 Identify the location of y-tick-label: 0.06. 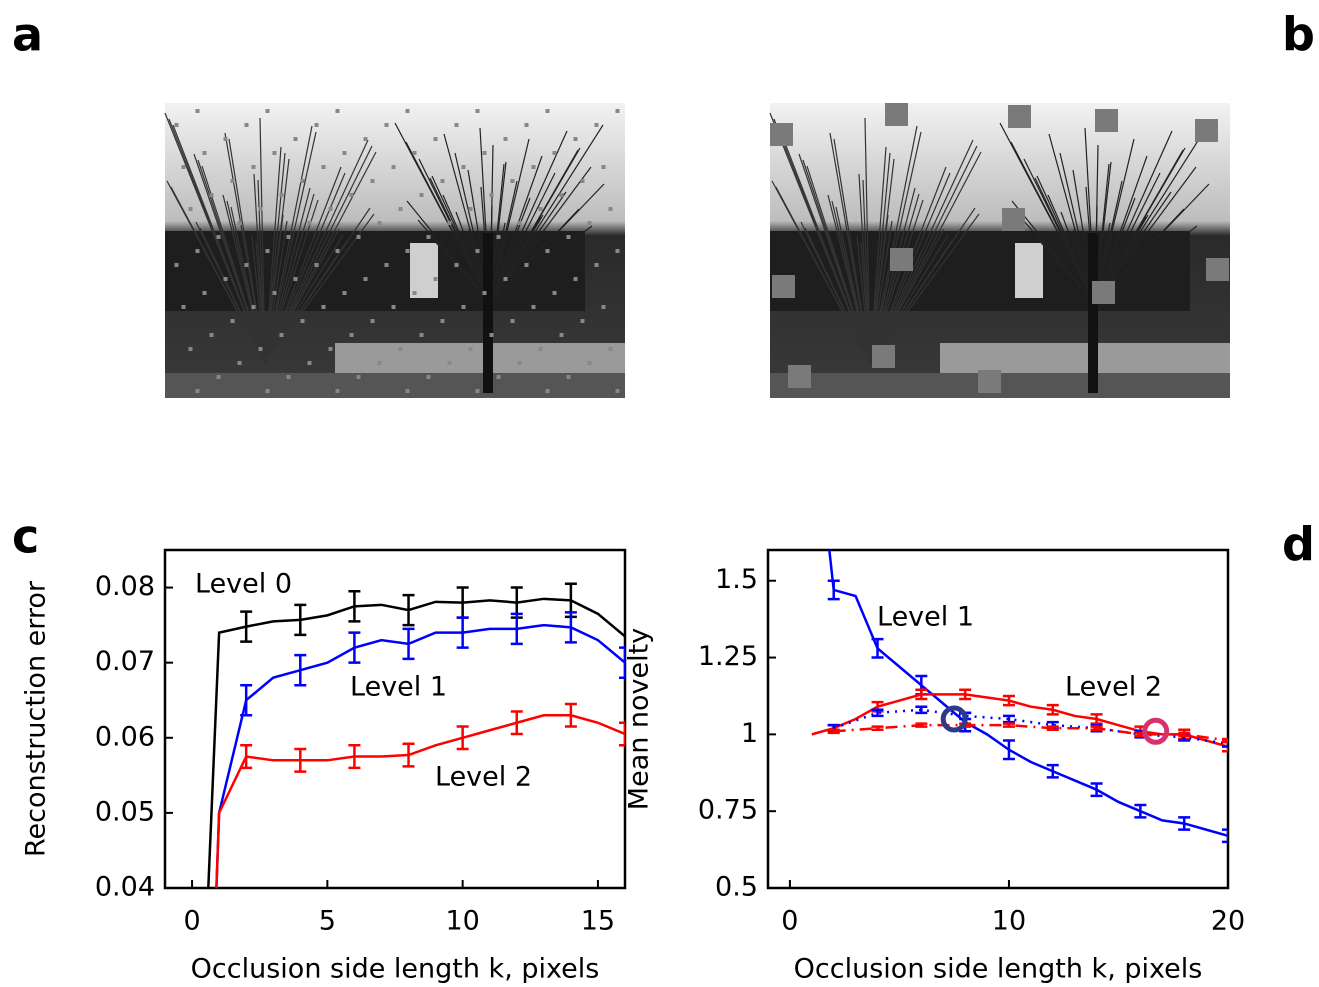
(125, 736).